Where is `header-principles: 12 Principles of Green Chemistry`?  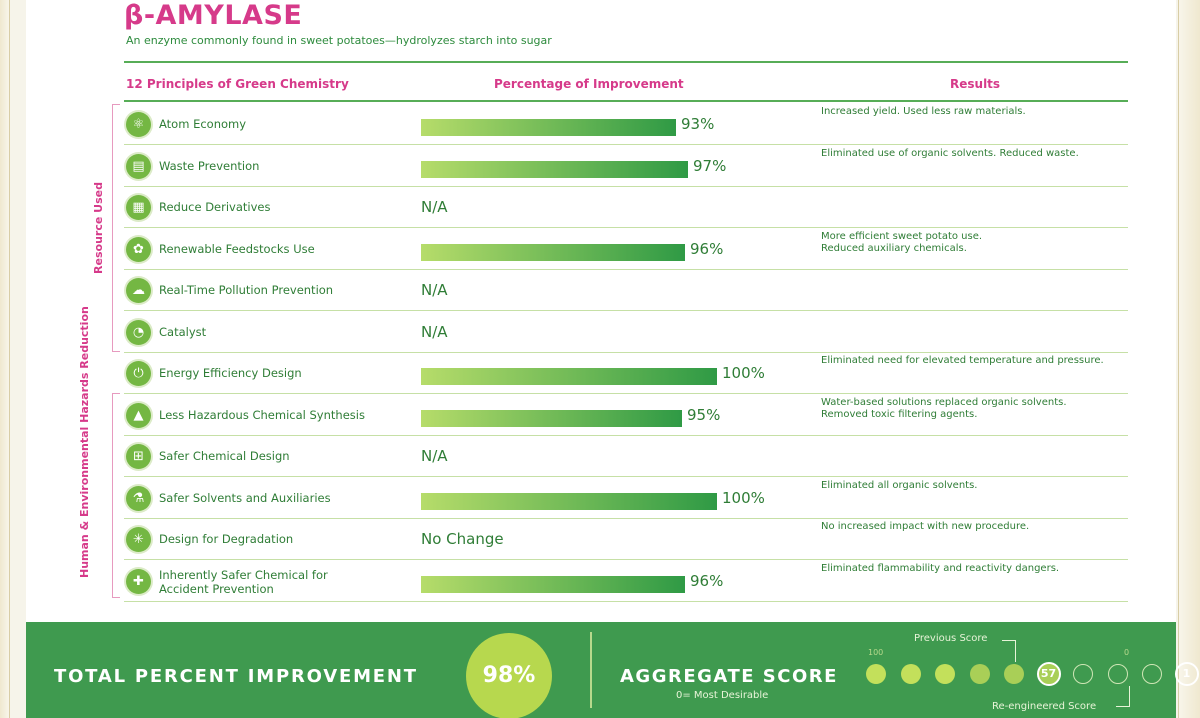 header-principles: 12 Principles of Green Chemistry is located at coordinates (237, 84).